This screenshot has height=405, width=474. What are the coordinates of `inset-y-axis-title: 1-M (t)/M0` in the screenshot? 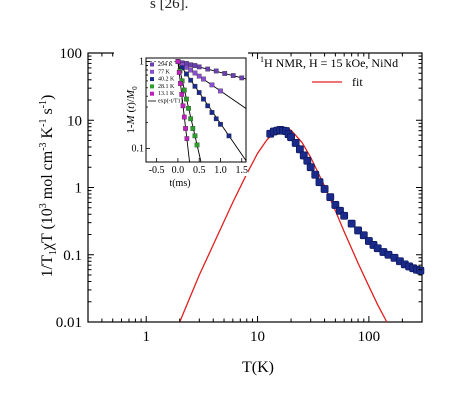 It's located at (132, 110).